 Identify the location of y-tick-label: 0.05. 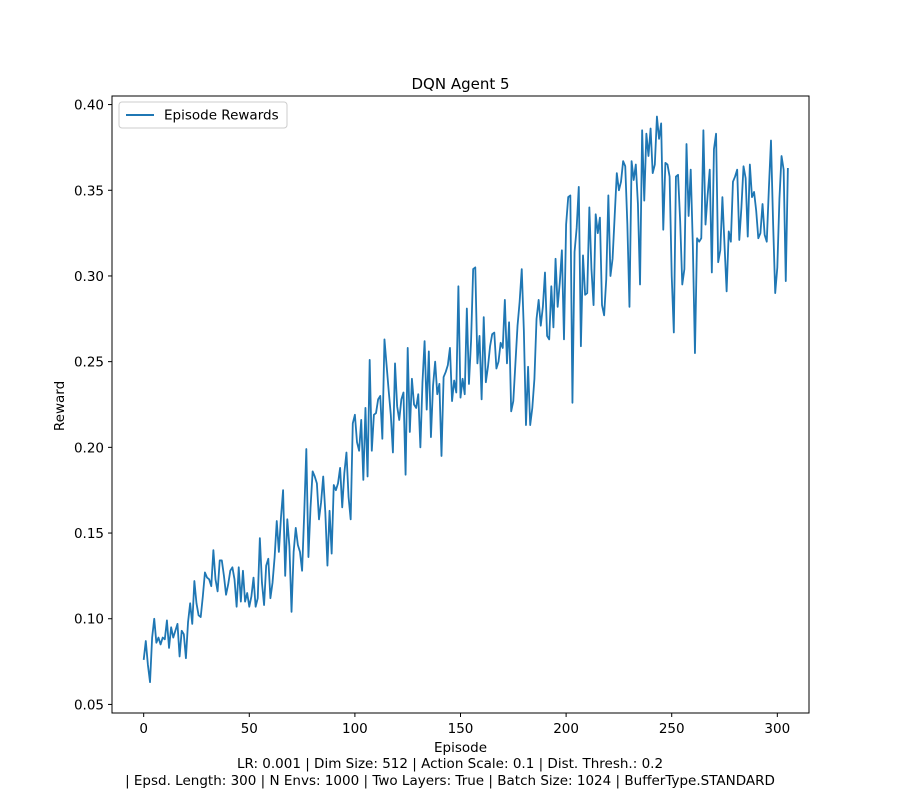
(89, 705).